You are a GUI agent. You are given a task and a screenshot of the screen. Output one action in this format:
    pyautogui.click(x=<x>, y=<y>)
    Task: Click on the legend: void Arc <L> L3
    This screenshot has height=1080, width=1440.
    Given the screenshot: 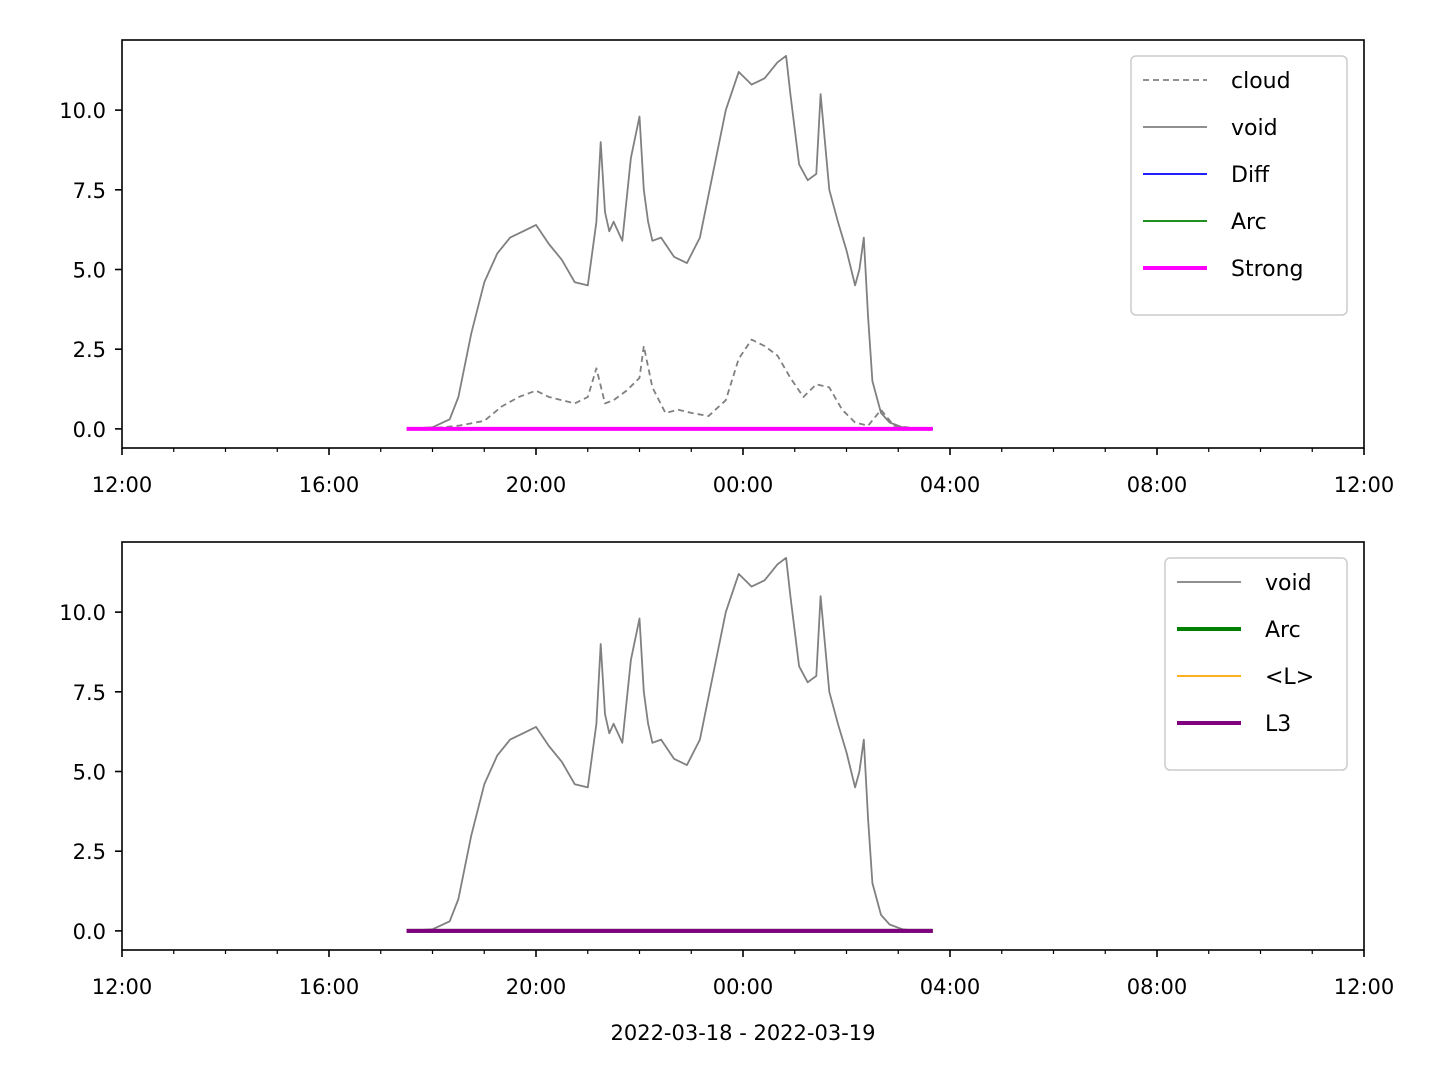 What is the action you would take?
    pyautogui.click(x=1256, y=664)
    